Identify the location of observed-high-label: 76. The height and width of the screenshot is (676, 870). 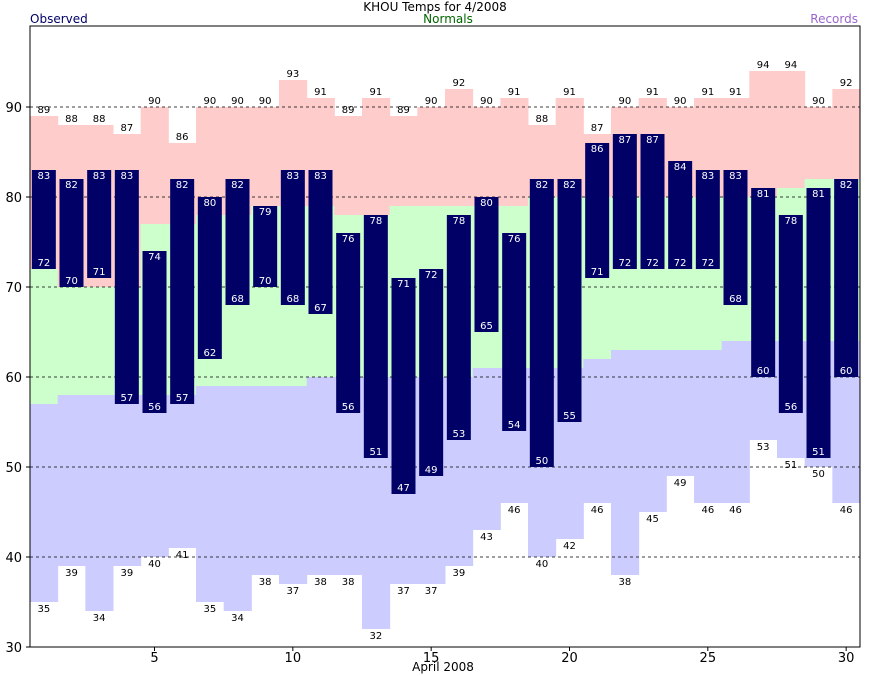
(514, 239).